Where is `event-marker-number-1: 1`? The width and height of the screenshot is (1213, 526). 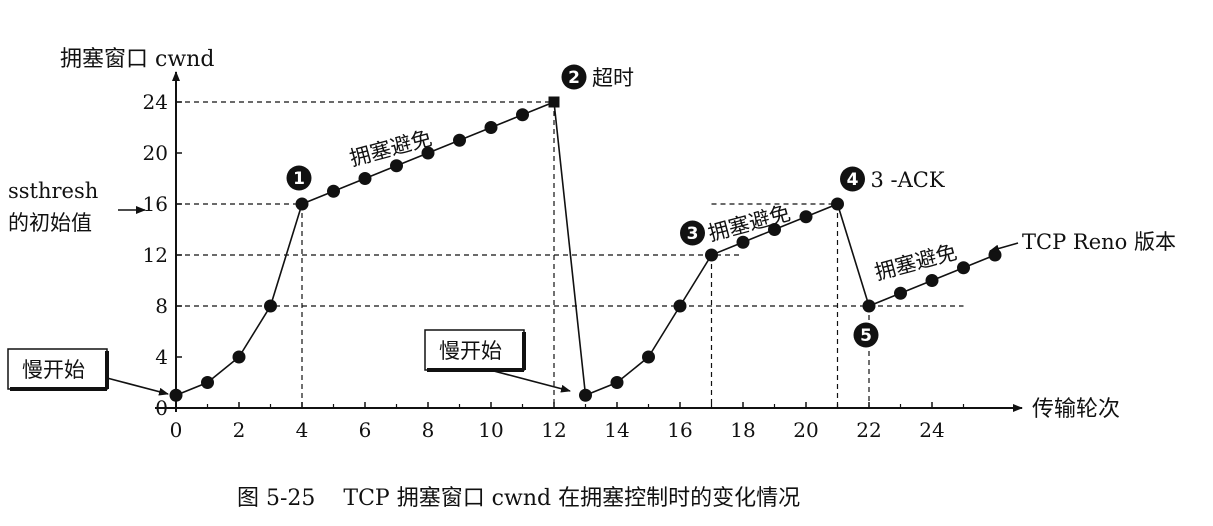 event-marker-number-1: 1 is located at coordinates (299, 179).